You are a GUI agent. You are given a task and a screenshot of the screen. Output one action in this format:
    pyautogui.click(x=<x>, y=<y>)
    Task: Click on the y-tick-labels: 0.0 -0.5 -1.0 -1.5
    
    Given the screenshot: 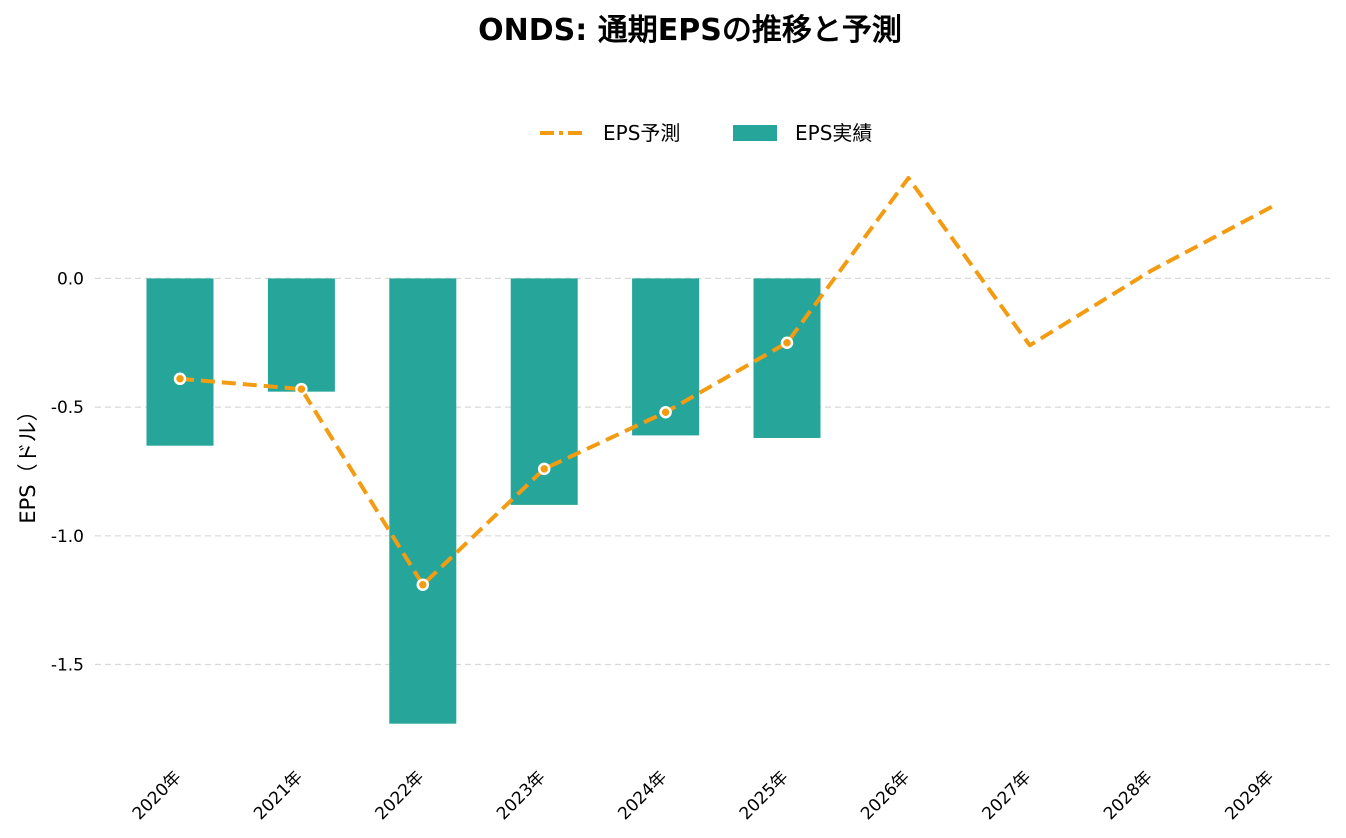 What is the action you would take?
    pyautogui.click(x=67, y=472)
    